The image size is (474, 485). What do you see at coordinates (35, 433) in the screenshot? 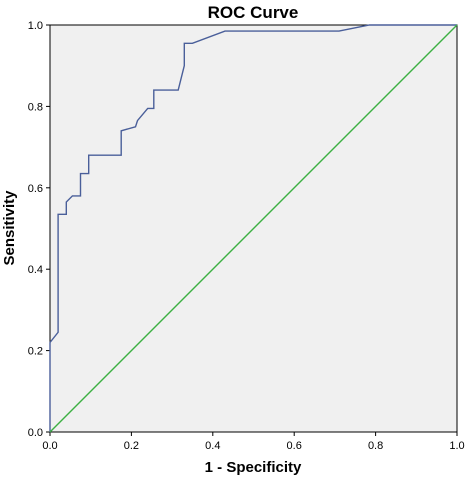
I see `y-tick-label: 0.0` at bounding box center [35, 433].